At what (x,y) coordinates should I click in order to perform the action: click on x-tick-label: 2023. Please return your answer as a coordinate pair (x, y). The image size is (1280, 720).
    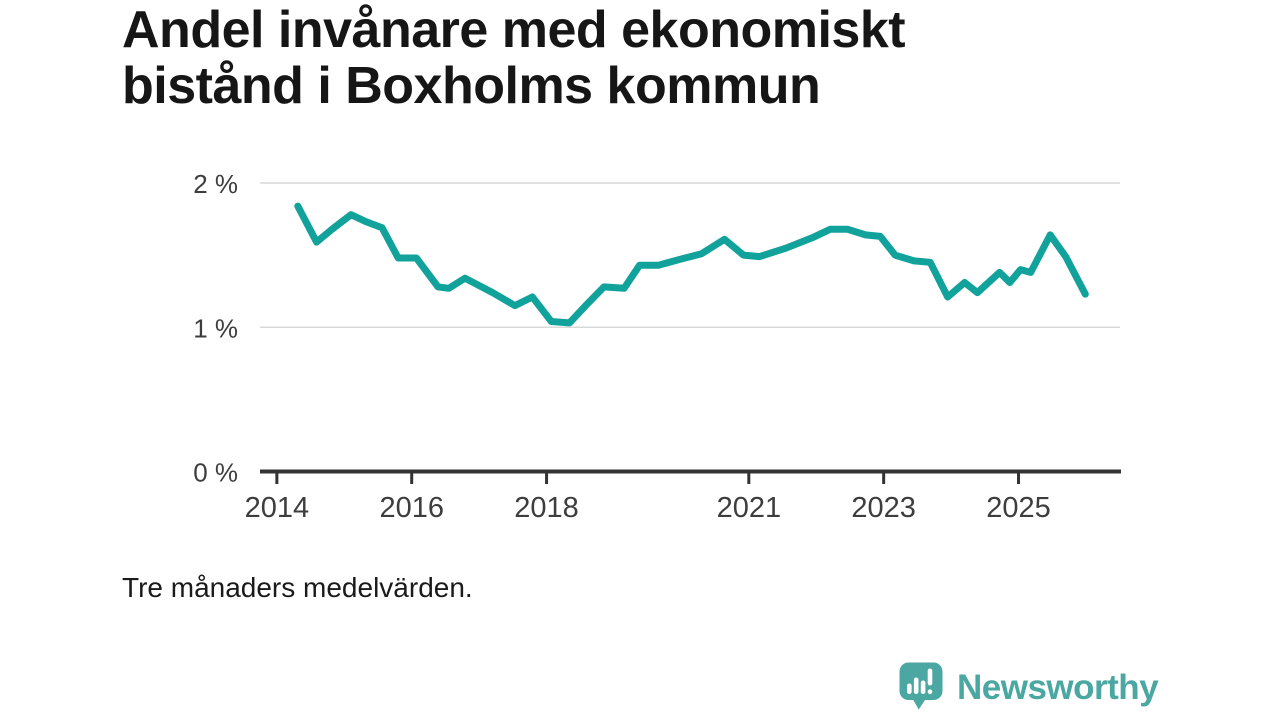
    Looking at the image, I should click on (883, 508).